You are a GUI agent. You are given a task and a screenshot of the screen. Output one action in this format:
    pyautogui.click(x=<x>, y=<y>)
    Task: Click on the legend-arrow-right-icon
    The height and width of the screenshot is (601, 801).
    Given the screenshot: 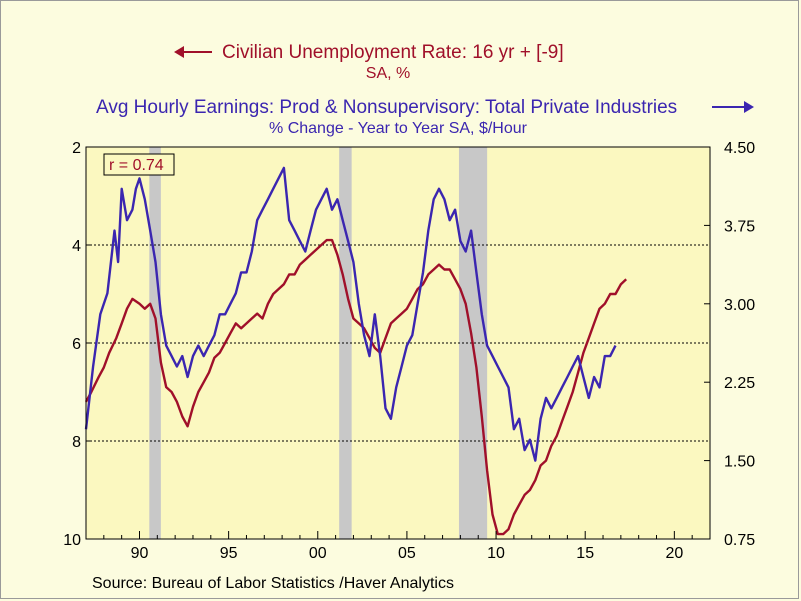 What is the action you would take?
    pyautogui.click(x=749, y=107)
    